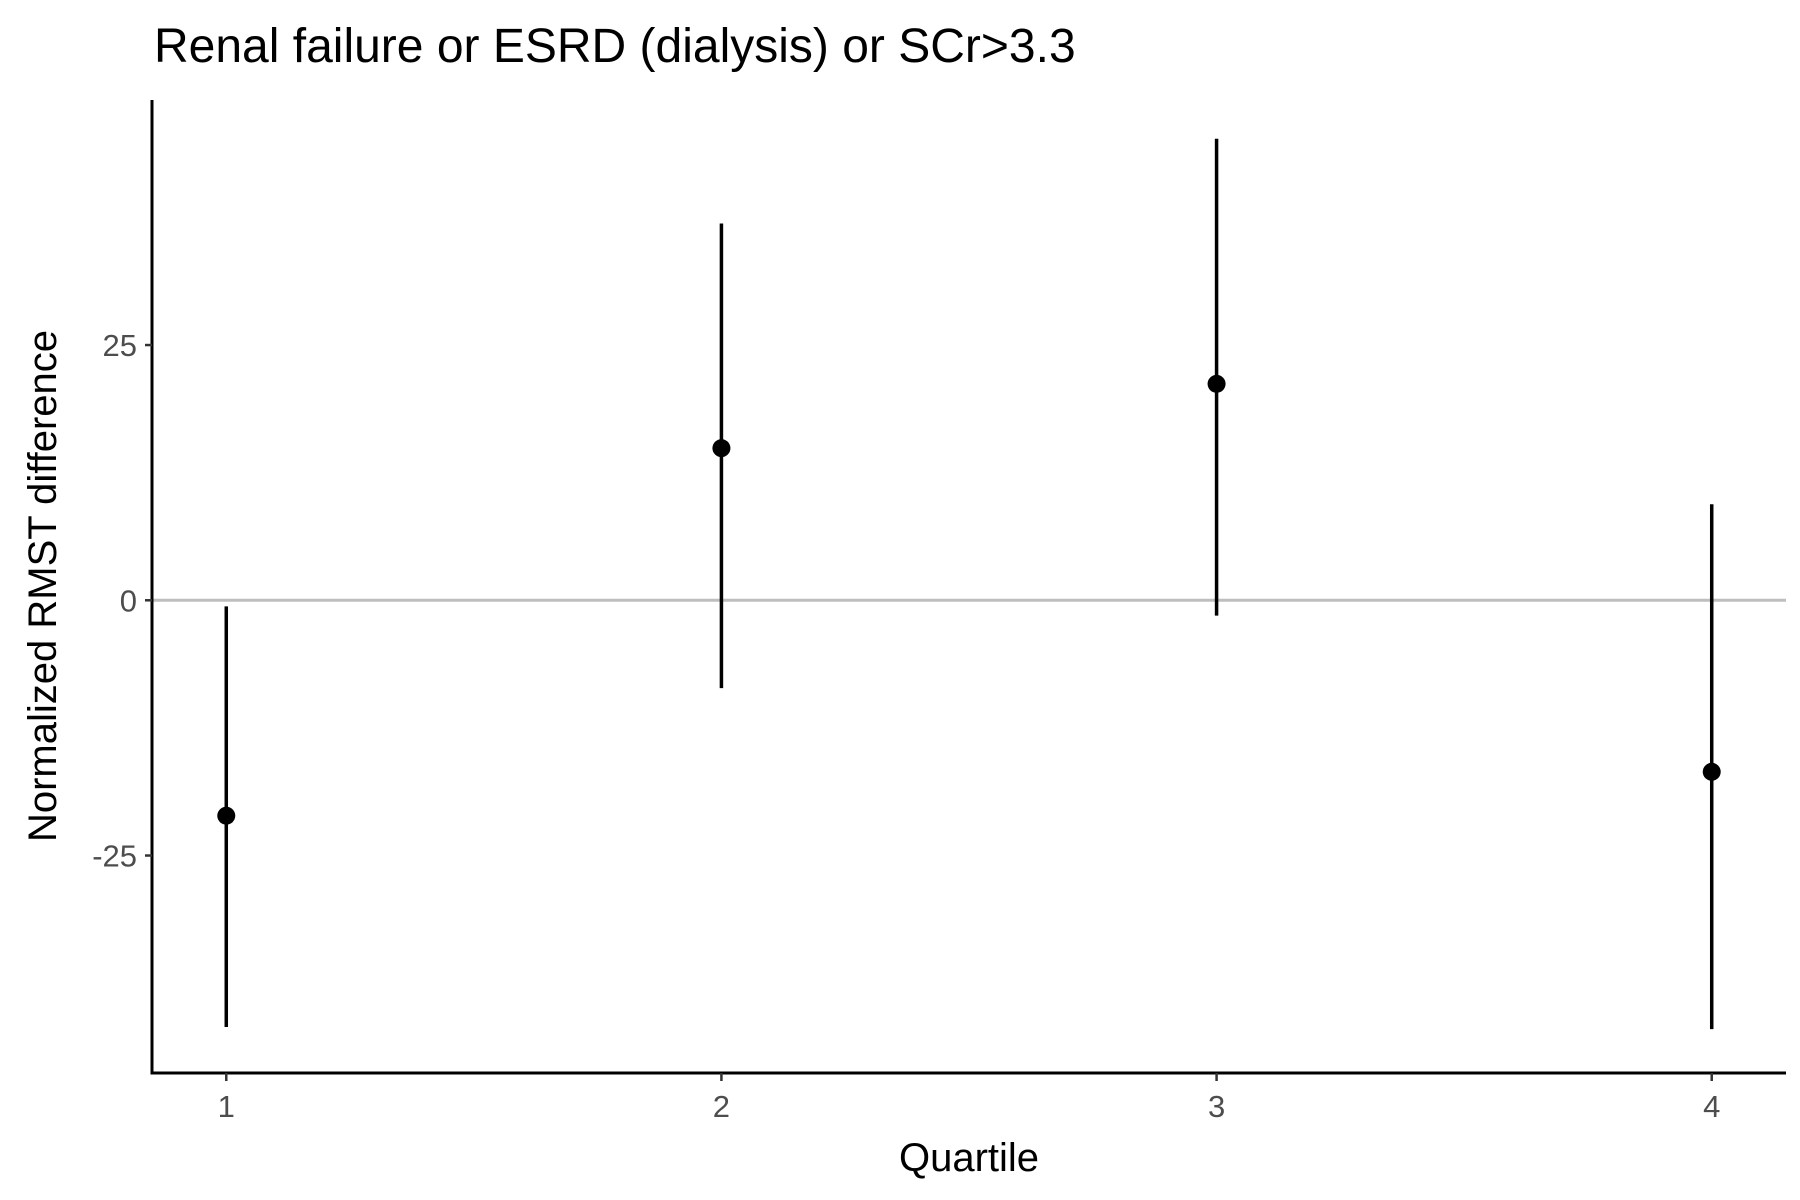 The height and width of the screenshot is (1200, 1800). Describe the element at coordinates (43, 586) in the screenshot. I see `y-axis-label: Normalized RMST difference` at that location.